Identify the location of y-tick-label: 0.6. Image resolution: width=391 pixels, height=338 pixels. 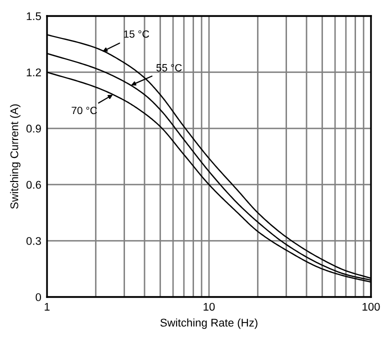
(33, 184).